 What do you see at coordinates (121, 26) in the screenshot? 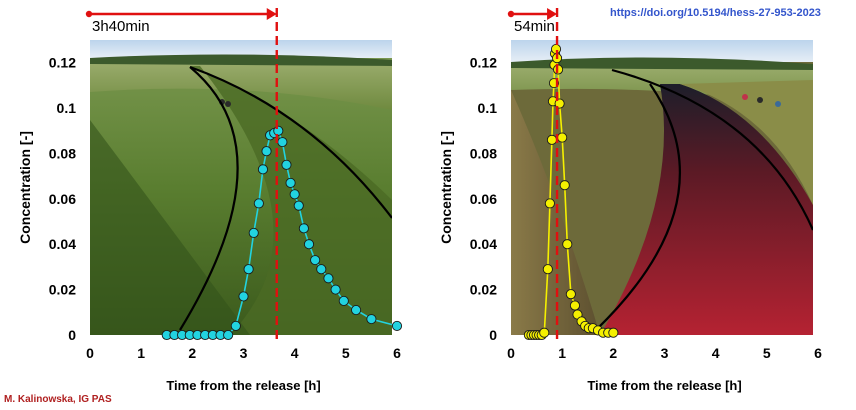
I see `time-annotation-label: 3h40min` at bounding box center [121, 26].